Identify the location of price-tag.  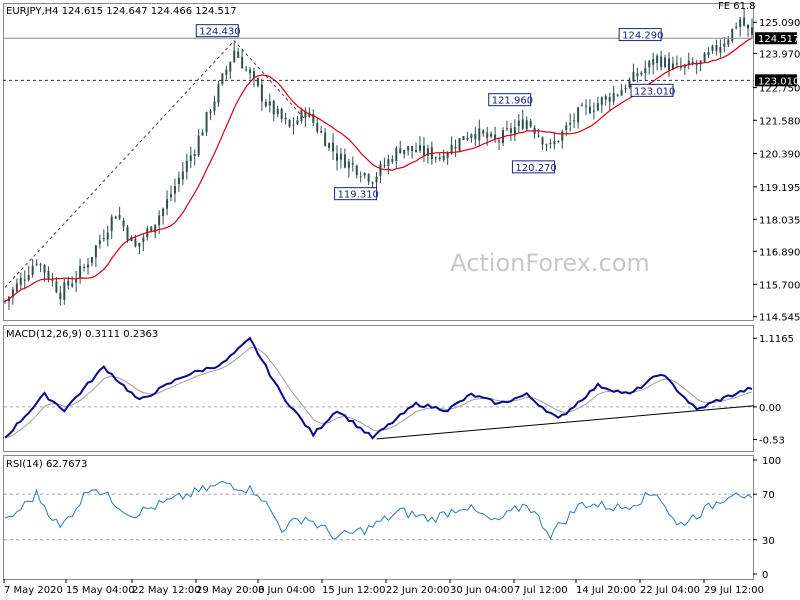
(776, 38).